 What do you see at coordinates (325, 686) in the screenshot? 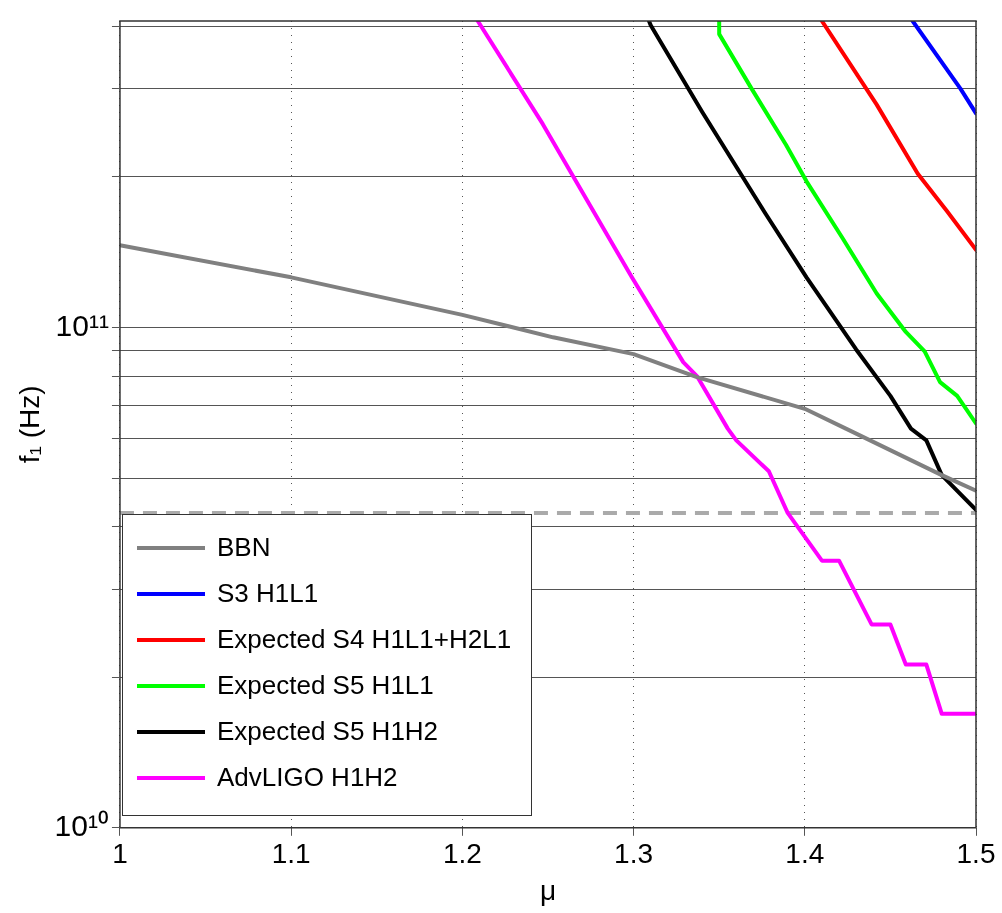
I see `legend-label: Expected S5 H1L1` at bounding box center [325, 686].